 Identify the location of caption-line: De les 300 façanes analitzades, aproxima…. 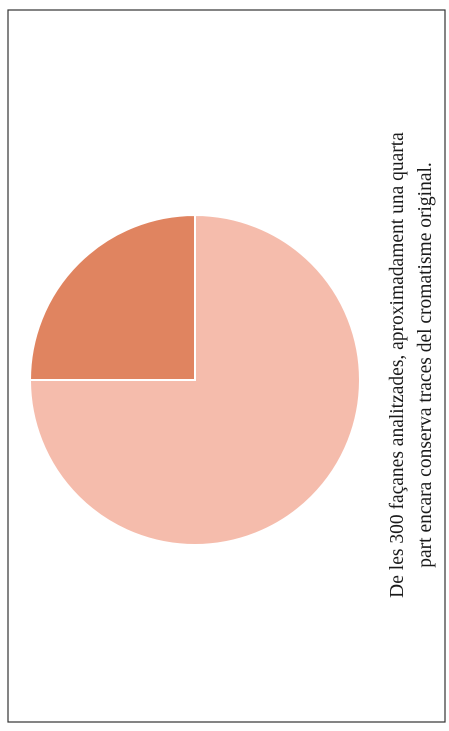
(397, 365).